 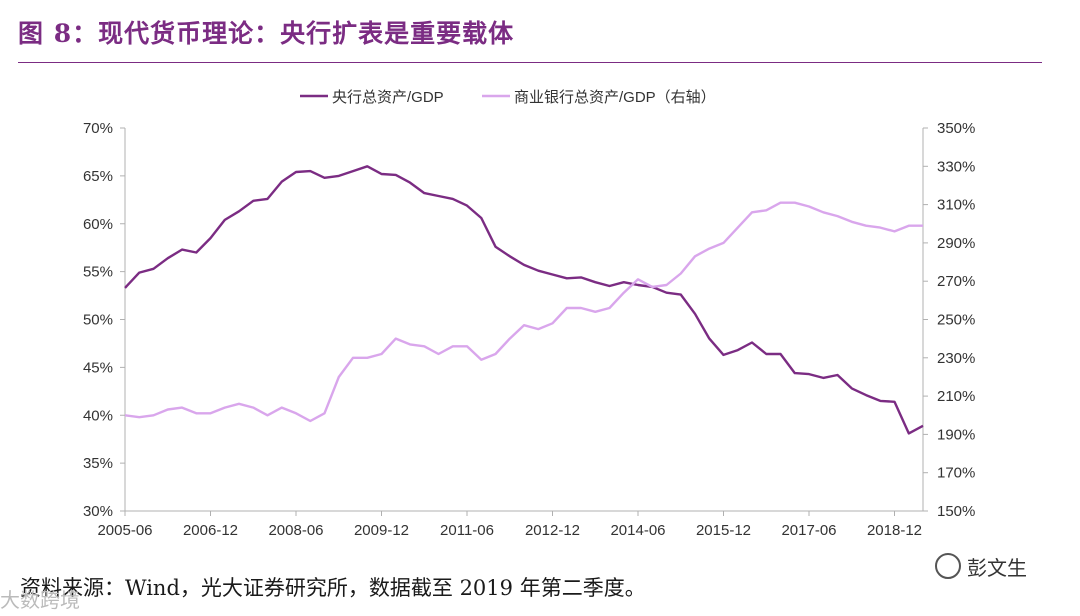 I want to click on x-tick-label: 2017-06, so click(x=808, y=530).